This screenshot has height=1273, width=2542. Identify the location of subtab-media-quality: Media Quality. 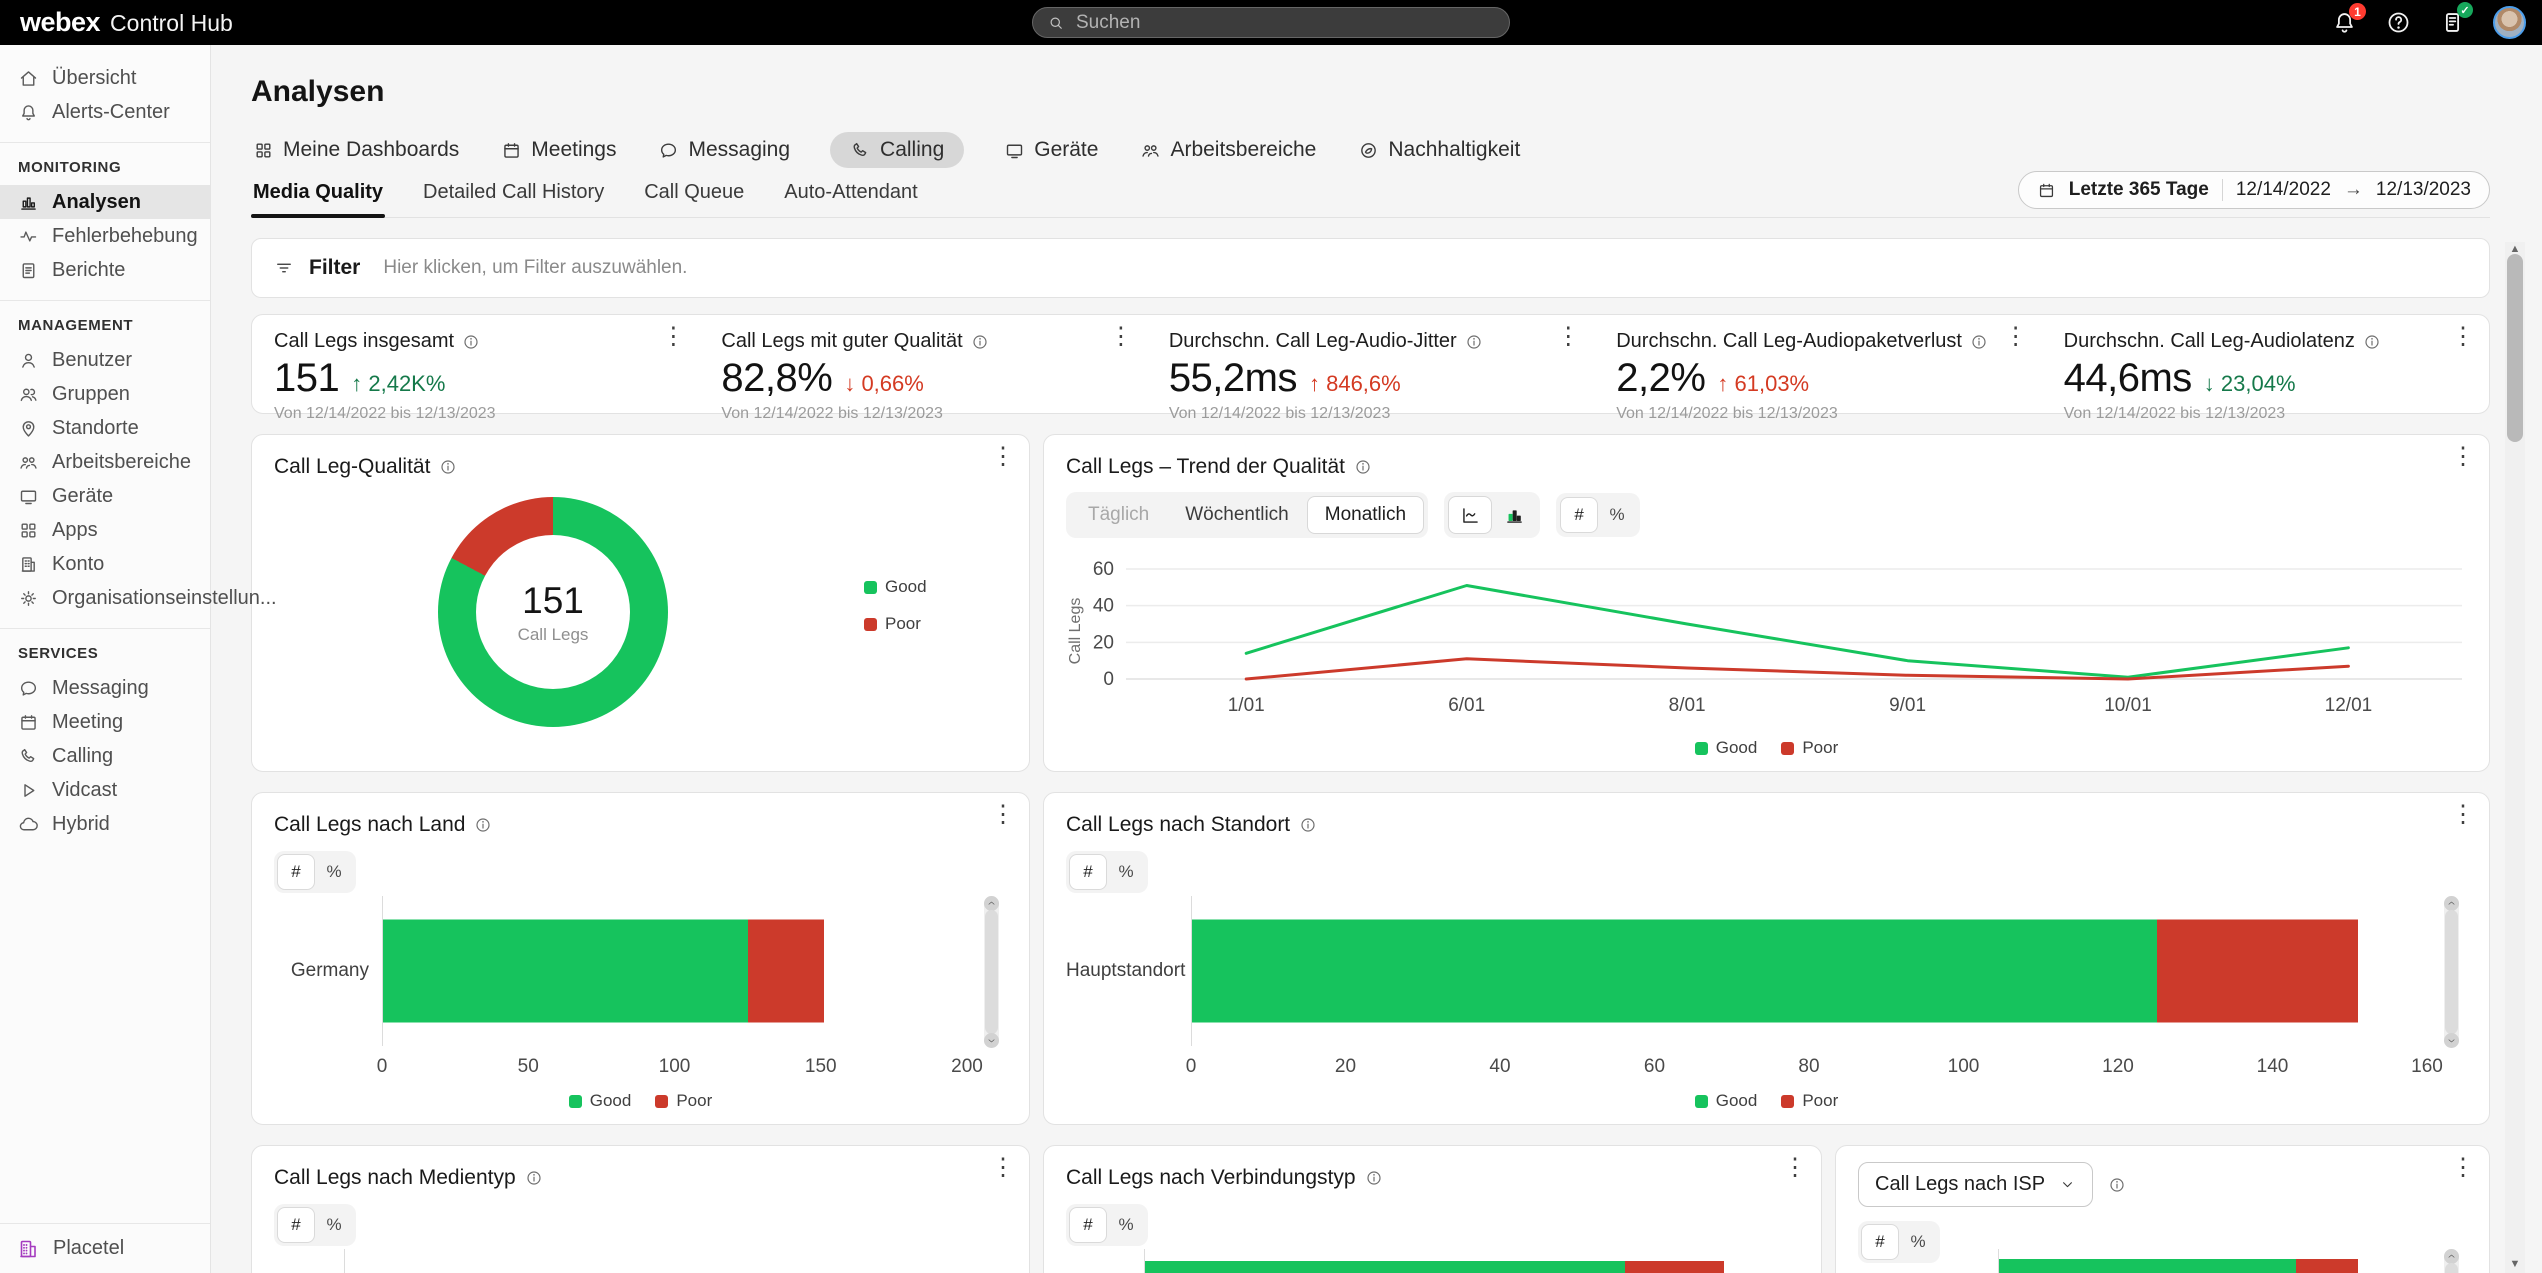
(318, 194).